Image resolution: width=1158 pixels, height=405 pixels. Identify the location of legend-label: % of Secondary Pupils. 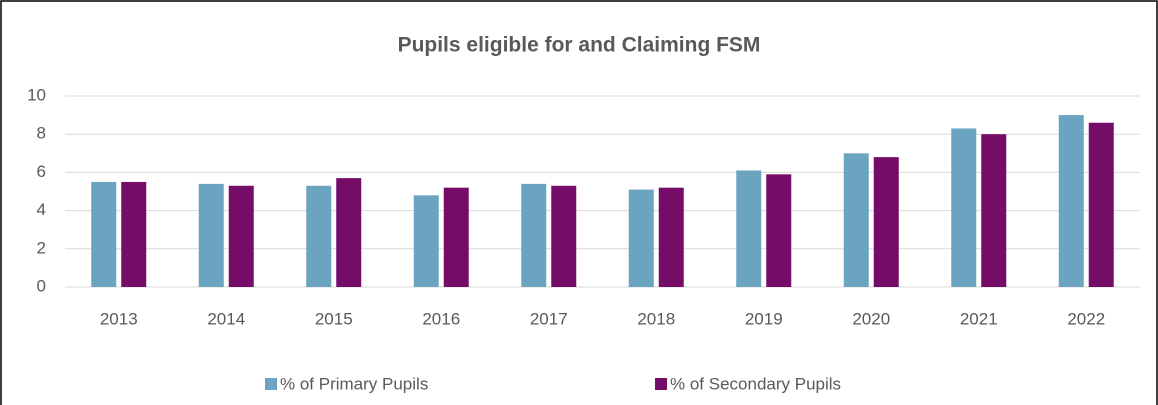
(755, 383).